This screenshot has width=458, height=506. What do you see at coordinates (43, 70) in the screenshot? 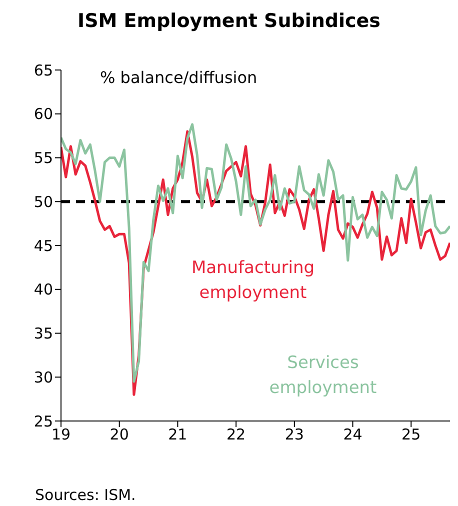
I see `y-tick-label: 65` at bounding box center [43, 70].